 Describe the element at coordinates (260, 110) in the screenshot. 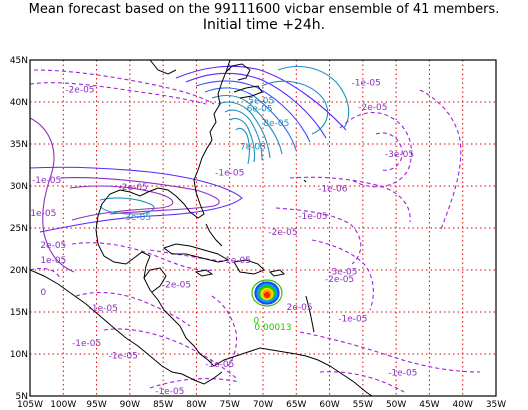

I see `contour-label: 6e-05` at that location.